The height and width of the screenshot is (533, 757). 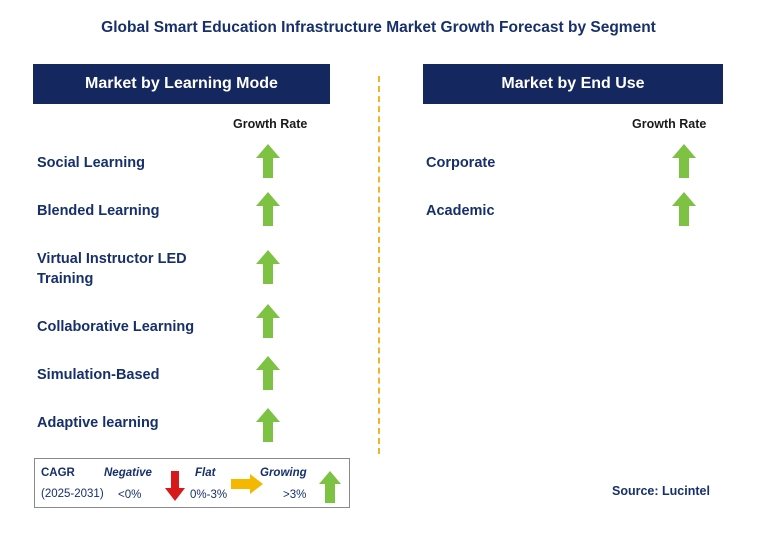 I want to click on negative-arrow-icon, so click(x=175, y=486).